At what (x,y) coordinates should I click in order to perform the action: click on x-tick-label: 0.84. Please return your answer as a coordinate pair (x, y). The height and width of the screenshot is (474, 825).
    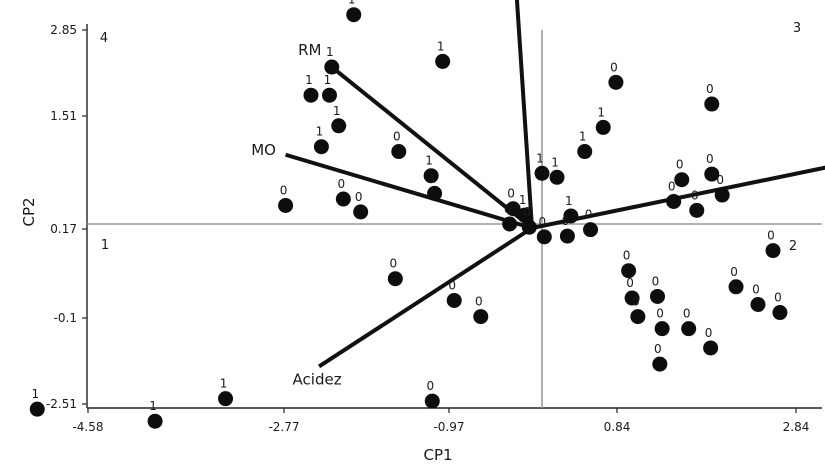
    Looking at the image, I should click on (617, 427).